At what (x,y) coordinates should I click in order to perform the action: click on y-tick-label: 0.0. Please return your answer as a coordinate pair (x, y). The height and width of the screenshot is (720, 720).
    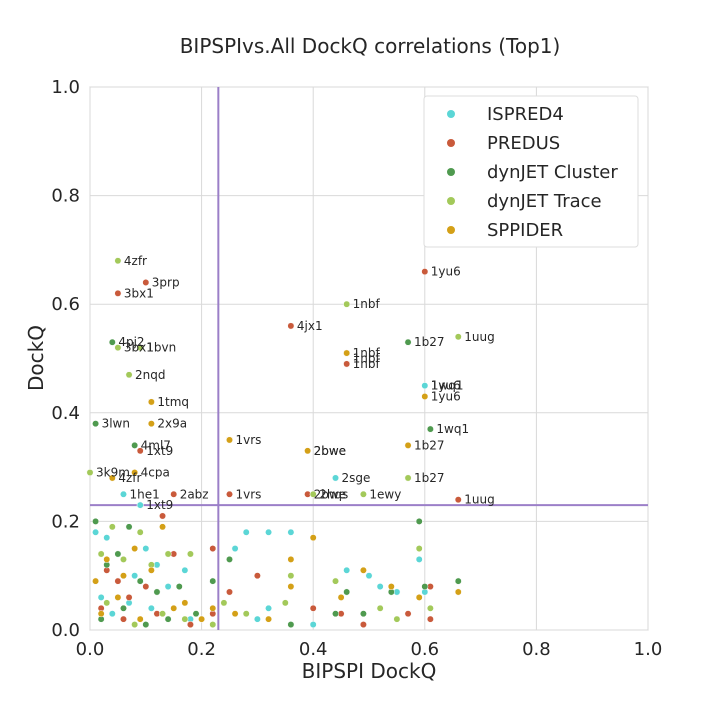
    Looking at the image, I should click on (65, 630).